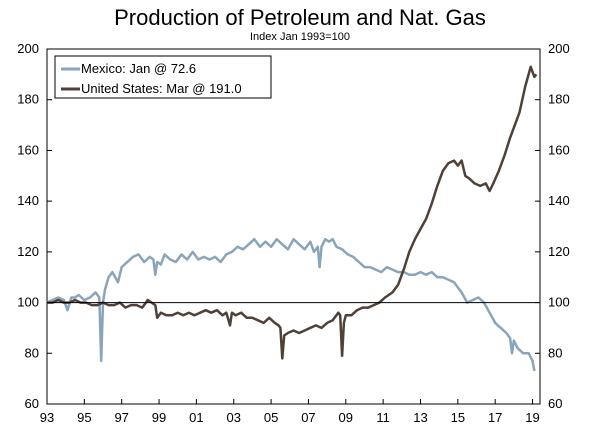  What do you see at coordinates (28, 302) in the screenshot?
I see `y-tick-label-left: 100` at bounding box center [28, 302].